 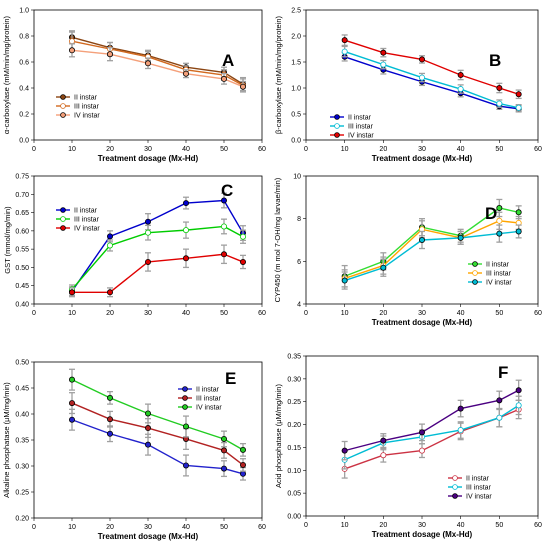 I want to click on panel-a-y-tick-label: 0.4, so click(x=24, y=89).